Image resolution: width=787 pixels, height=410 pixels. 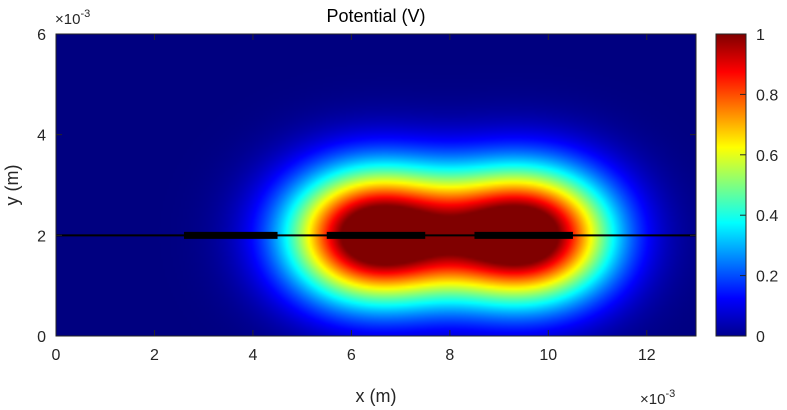 What do you see at coordinates (67, 19) in the screenshot?
I see `y-exponent-base: ×10` at bounding box center [67, 19].